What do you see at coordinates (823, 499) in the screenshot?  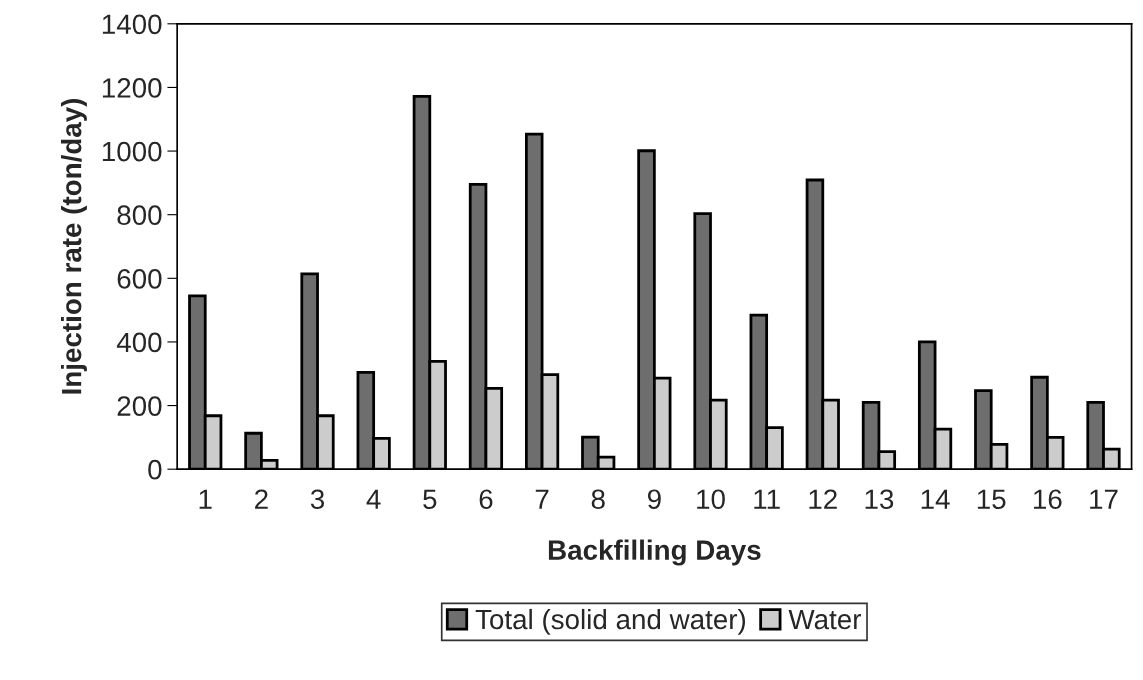 I see `x-tick-label: 12` at bounding box center [823, 499].